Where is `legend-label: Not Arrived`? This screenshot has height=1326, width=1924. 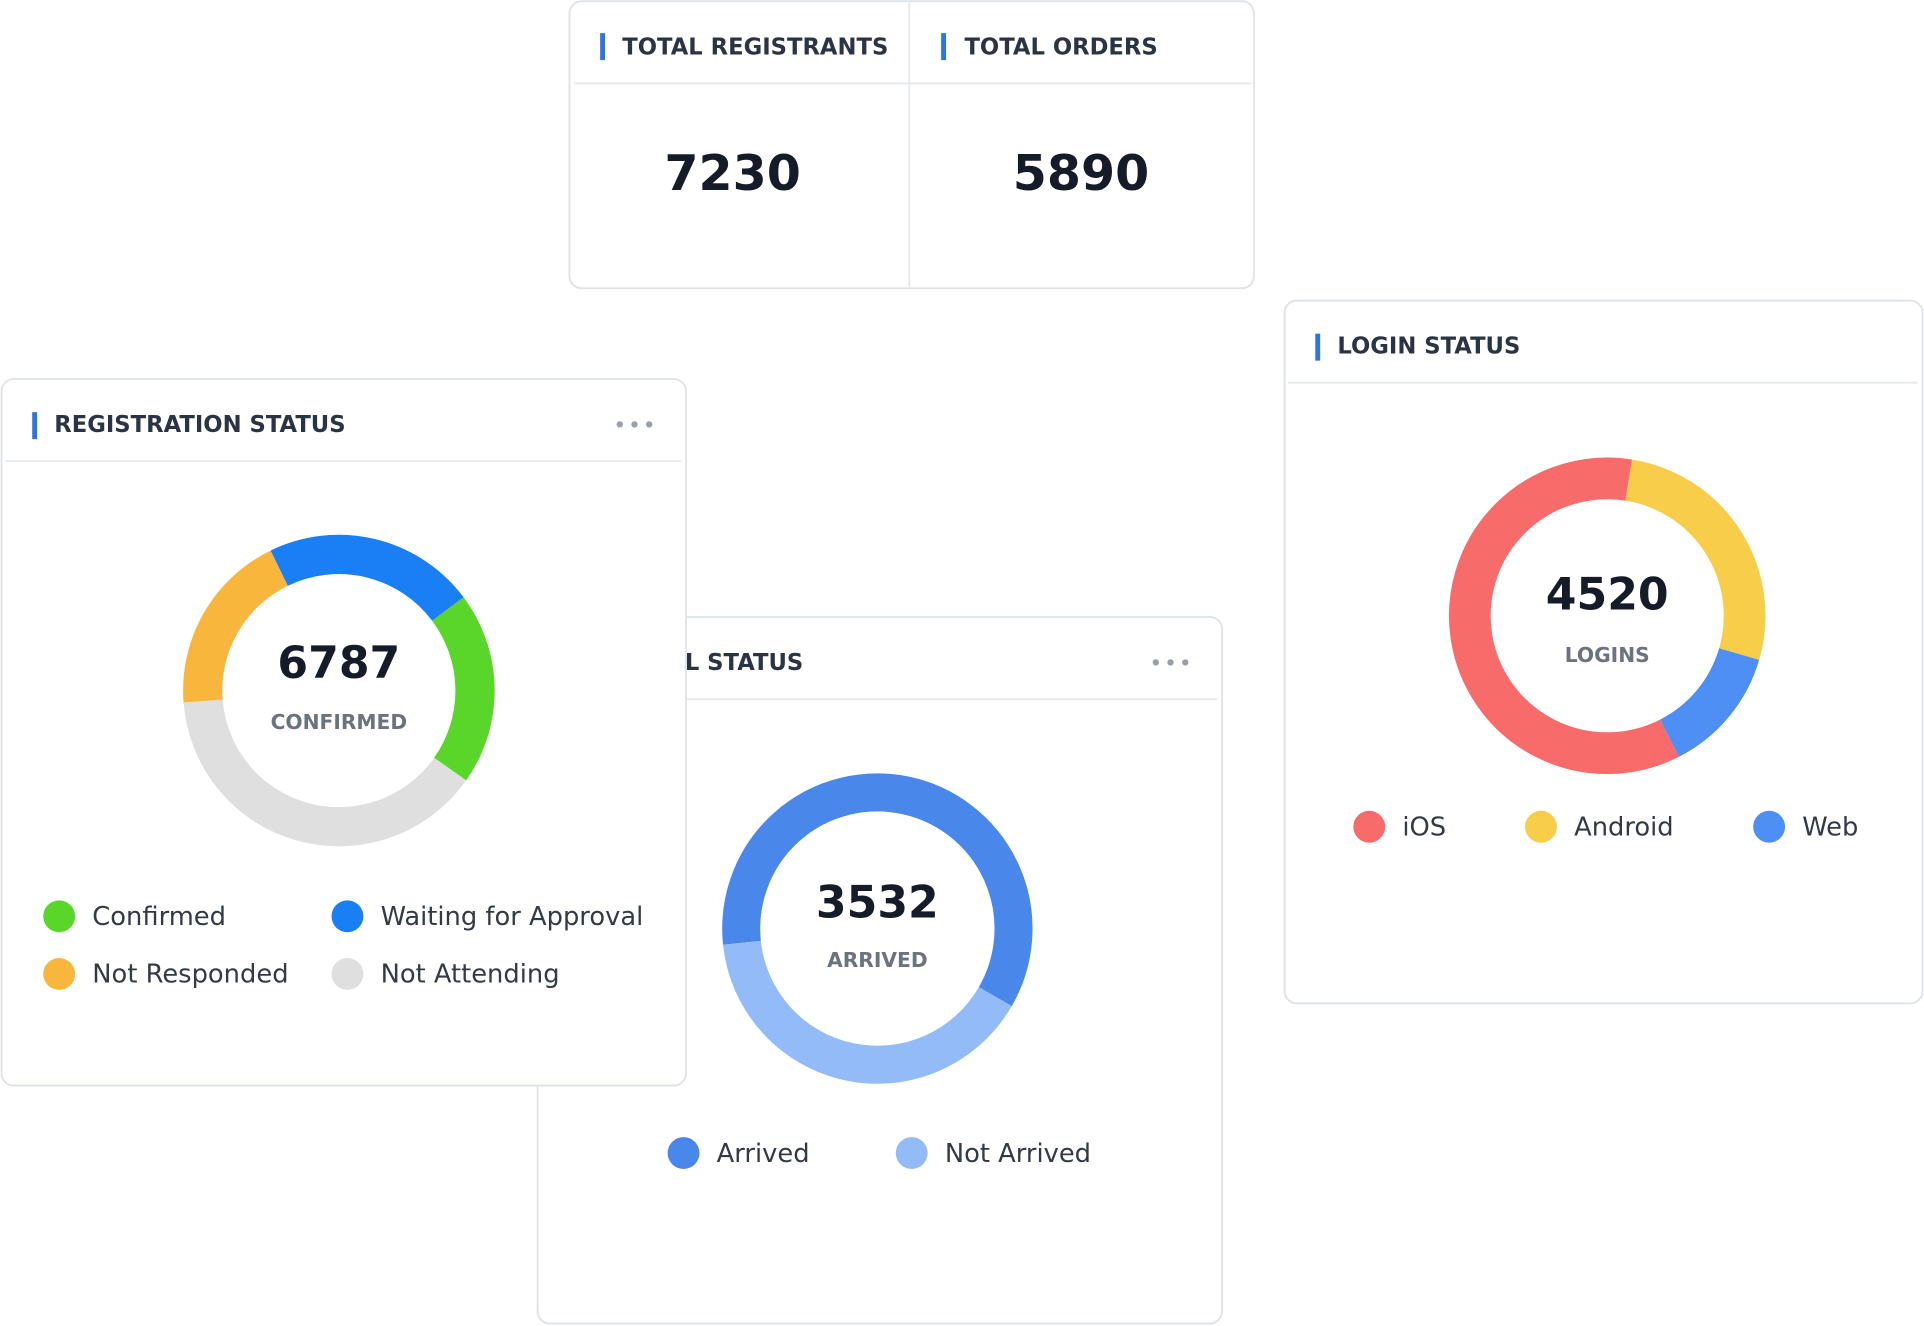 legend-label: Not Arrived is located at coordinates (1018, 1154).